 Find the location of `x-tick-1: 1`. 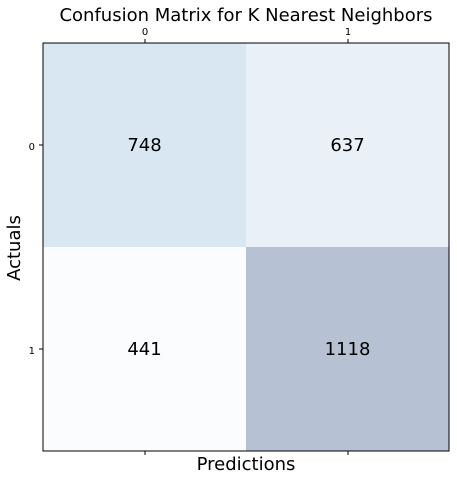

x-tick-1: 1 is located at coordinates (348, 32).